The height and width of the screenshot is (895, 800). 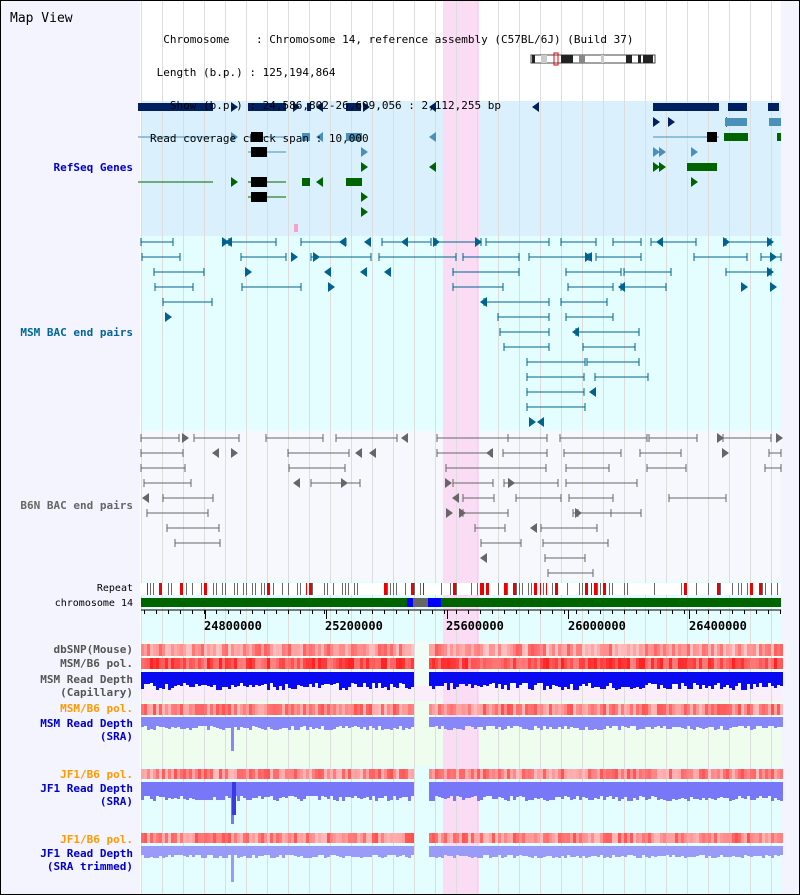 I want to click on track-label-msm-depth-sra: MSM Read Depth (SRA), so click(x=86, y=730).